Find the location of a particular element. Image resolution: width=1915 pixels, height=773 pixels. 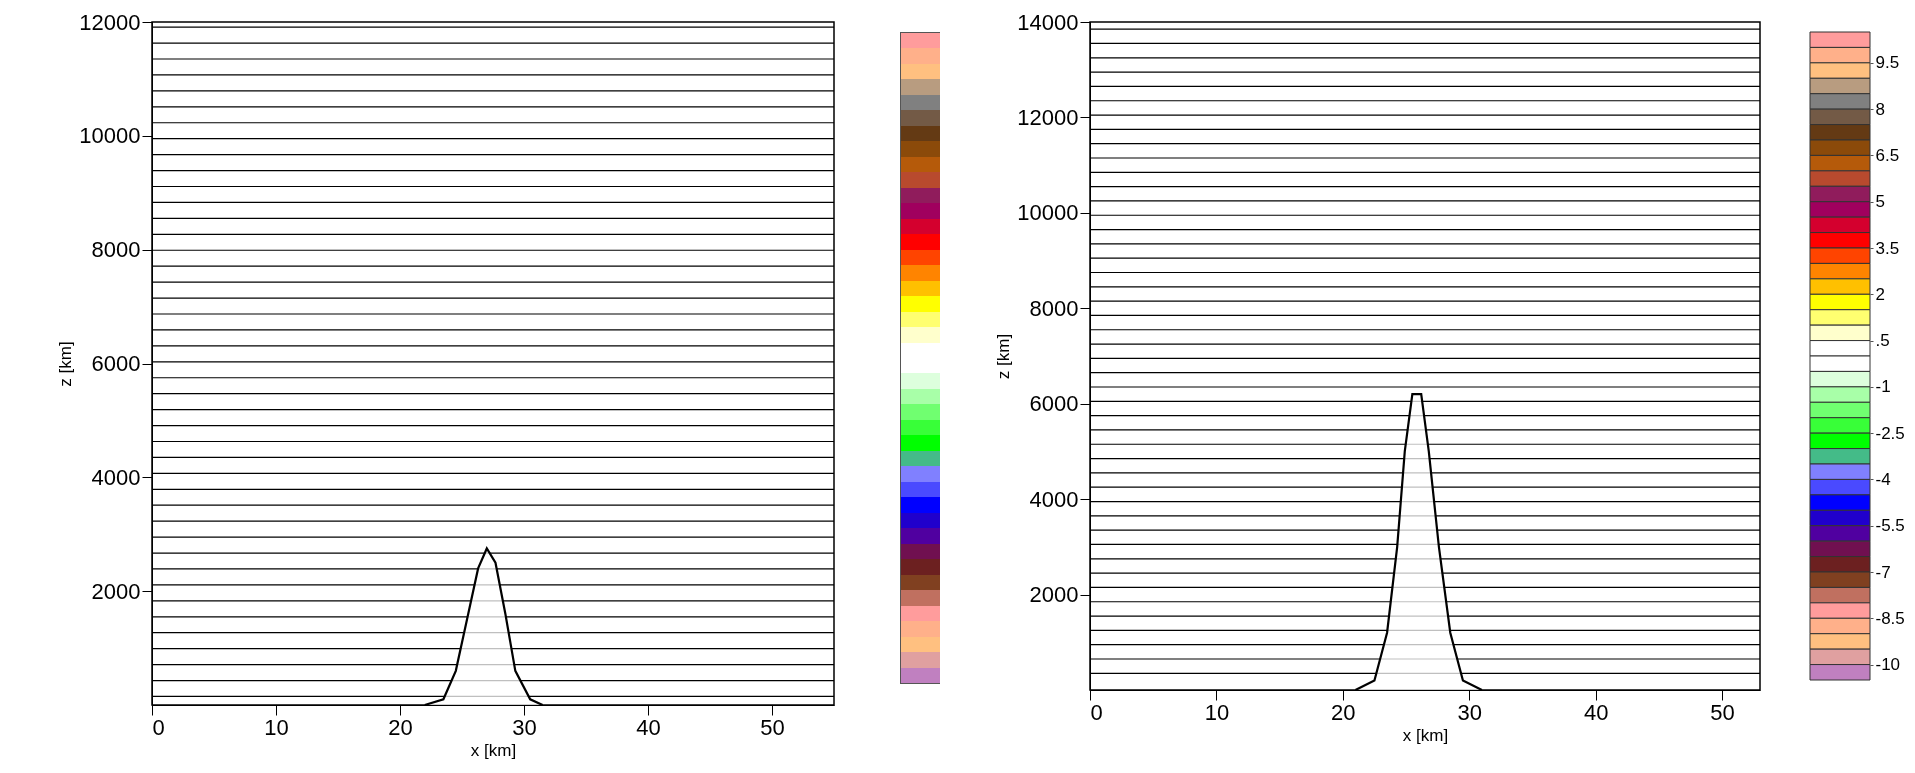

color-bar-label: 9.5 is located at coordinates (1887, 63).